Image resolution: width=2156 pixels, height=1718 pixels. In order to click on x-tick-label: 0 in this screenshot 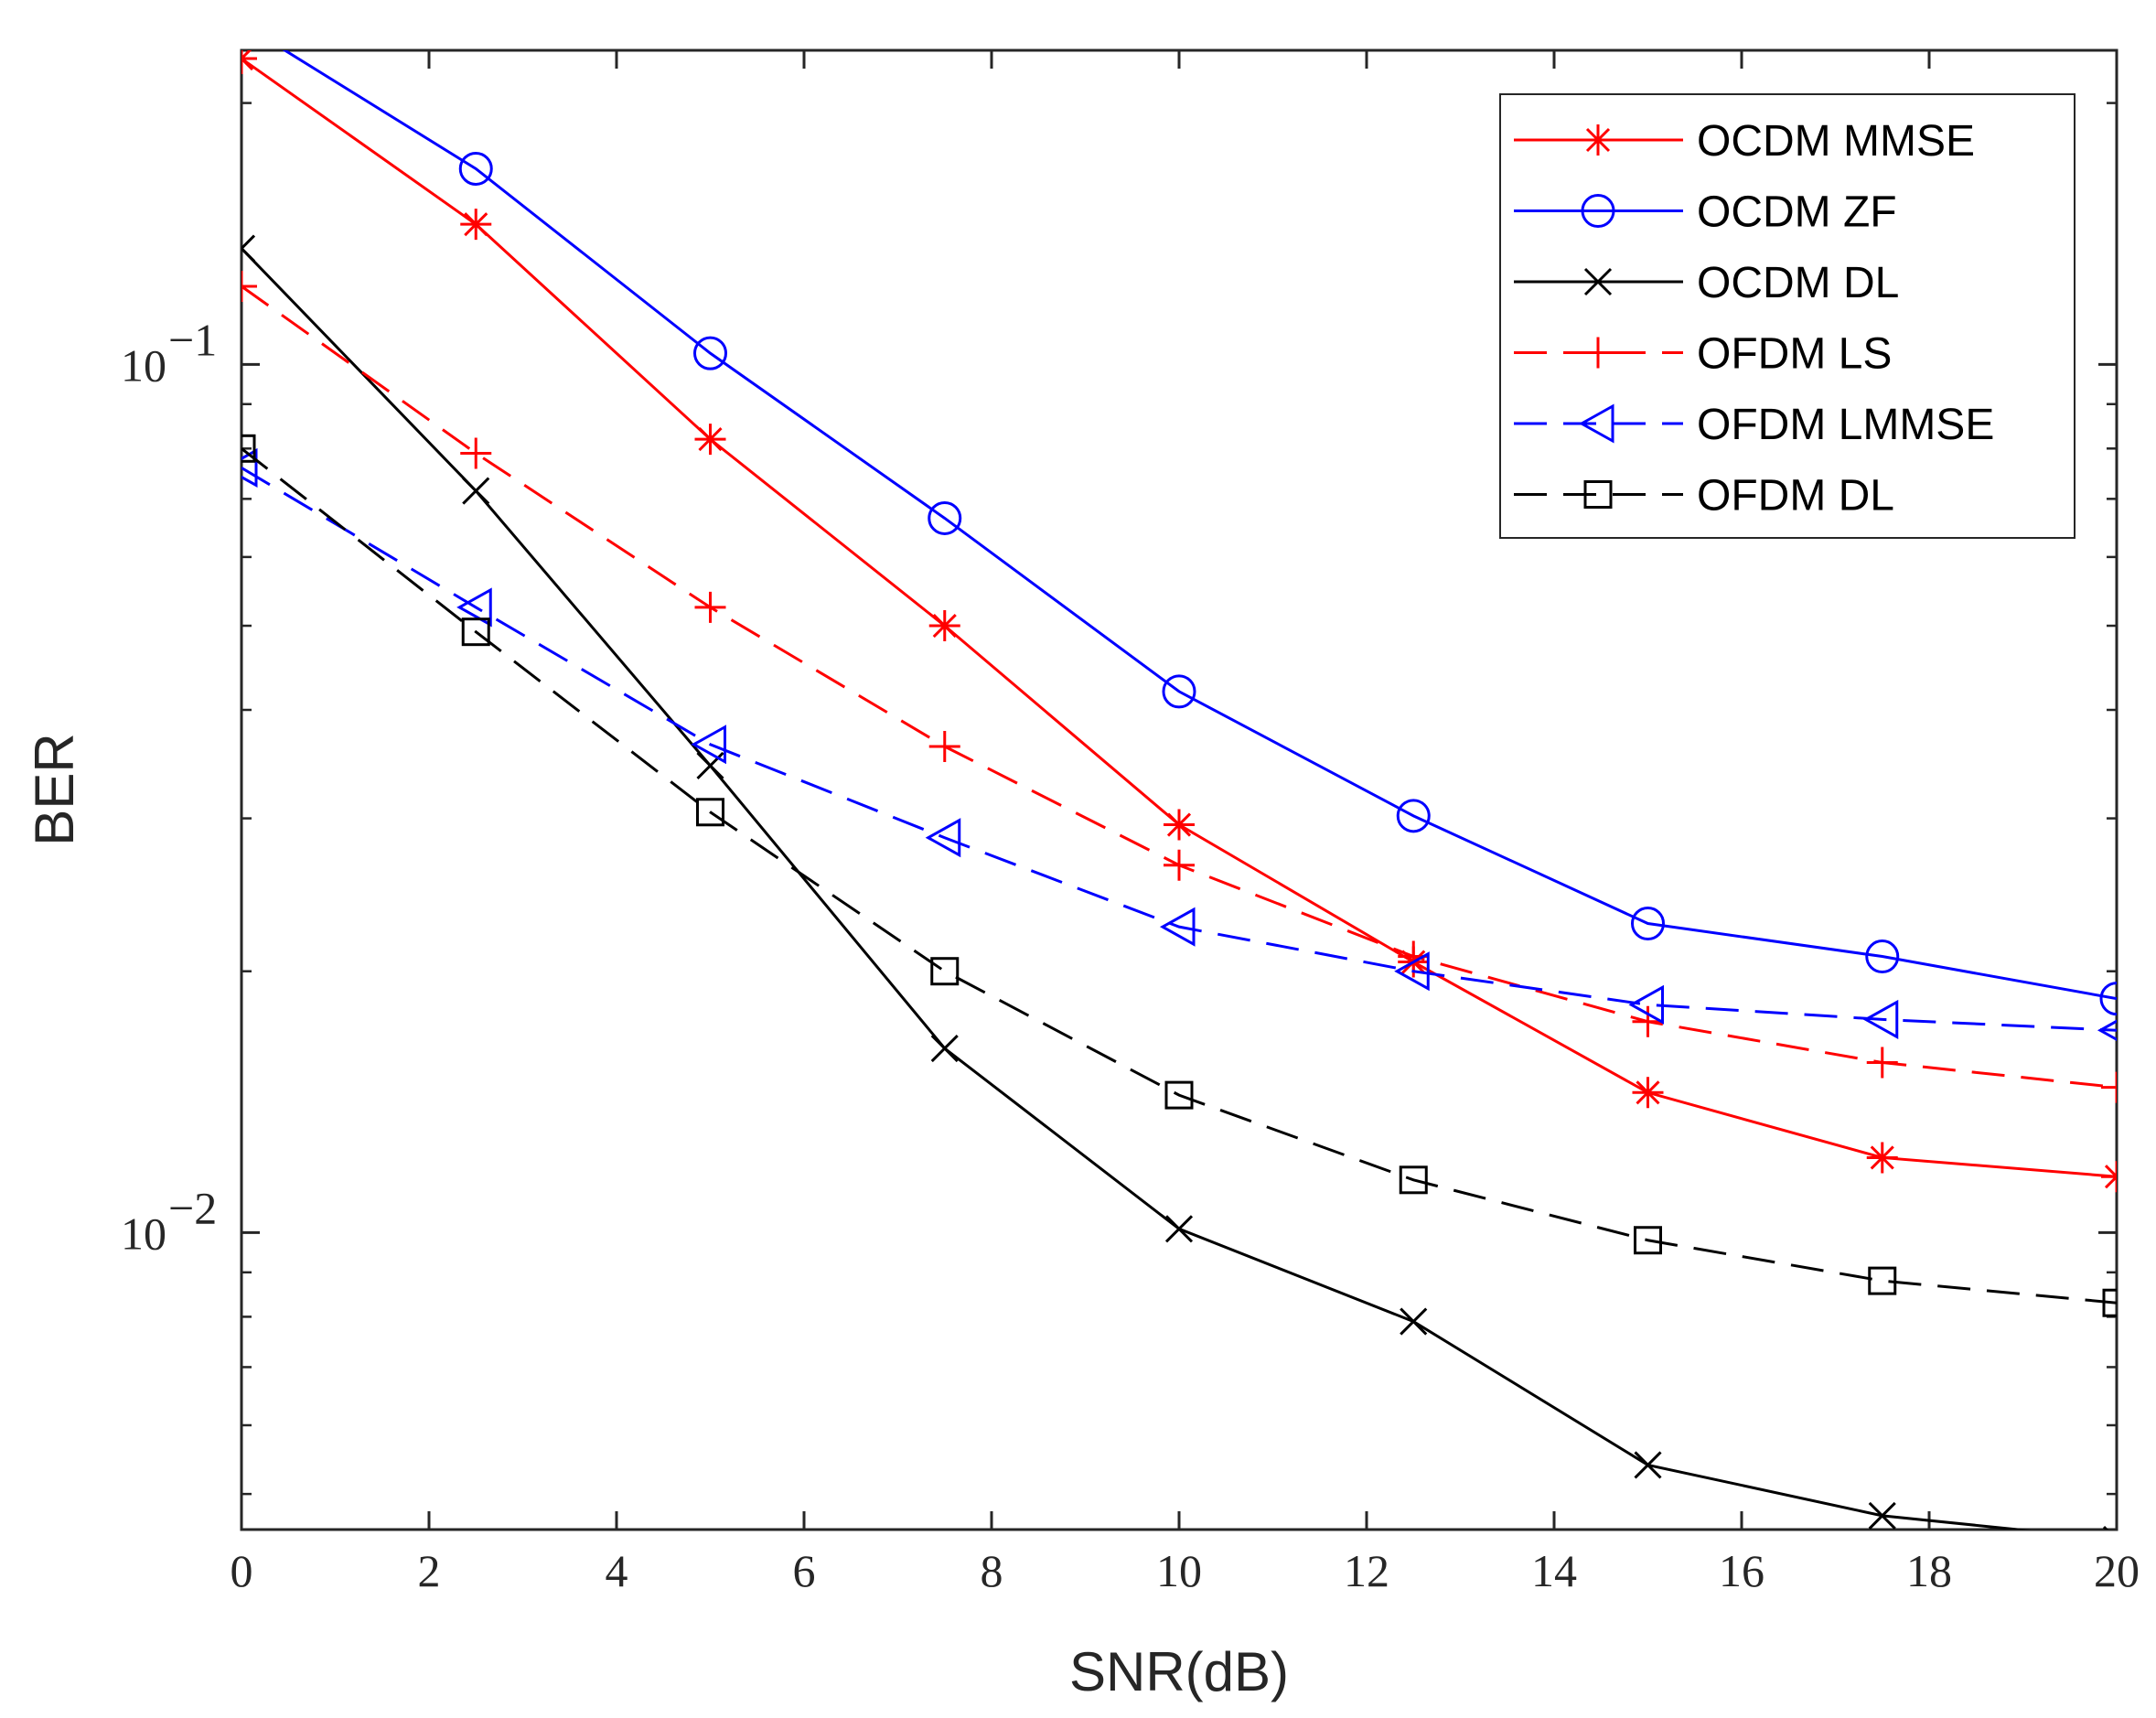, I will do `click(242, 1571)`.